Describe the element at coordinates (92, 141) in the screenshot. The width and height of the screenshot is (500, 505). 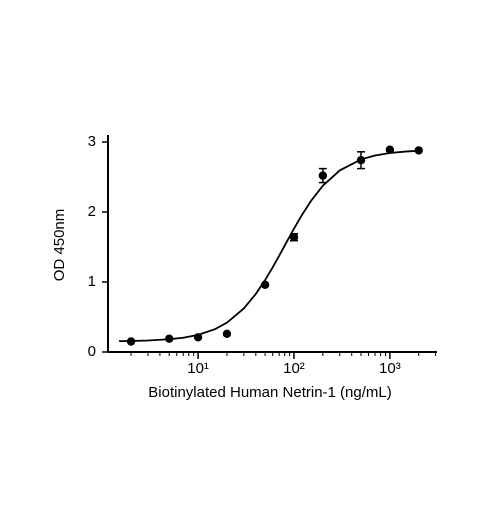
I see `y-tick-label: 3` at that location.